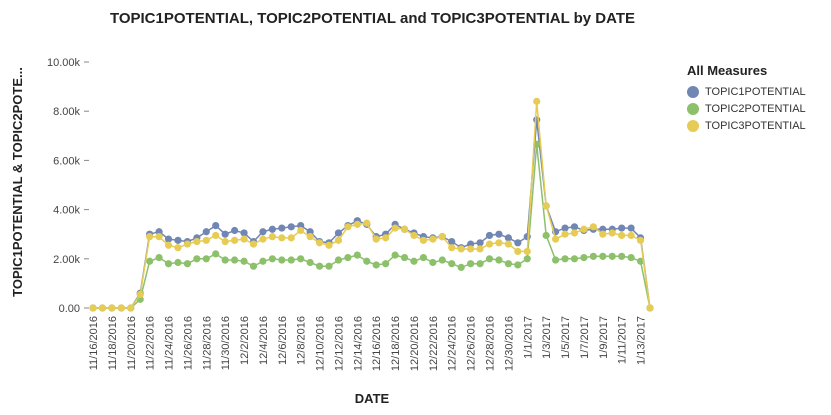 The width and height of the screenshot is (831, 415). Describe the element at coordinates (746, 108) in the screenshot. I see `legend-item-topic2: TOPIC2POTENTIAL` at that location.